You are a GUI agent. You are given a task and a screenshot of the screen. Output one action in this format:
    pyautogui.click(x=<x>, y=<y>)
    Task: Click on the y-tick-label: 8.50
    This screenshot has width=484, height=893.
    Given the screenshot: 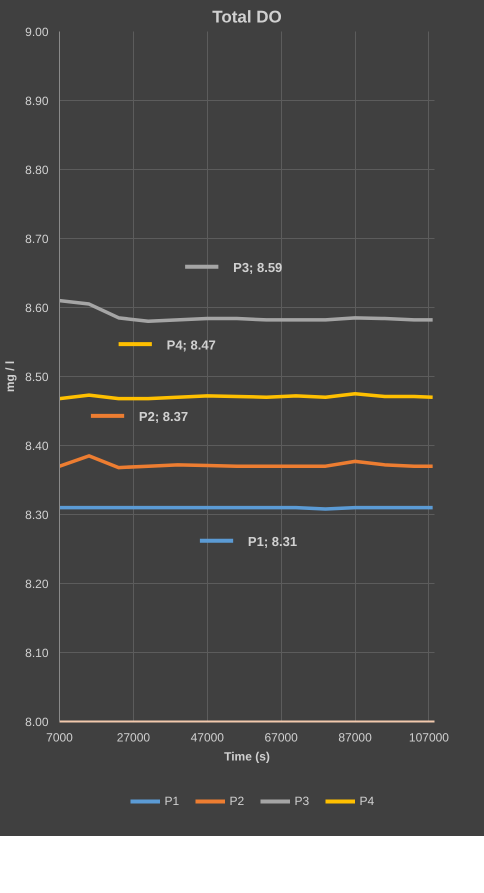 What is the action you would take?
    pyautogui.click(x=37, y=377)
    